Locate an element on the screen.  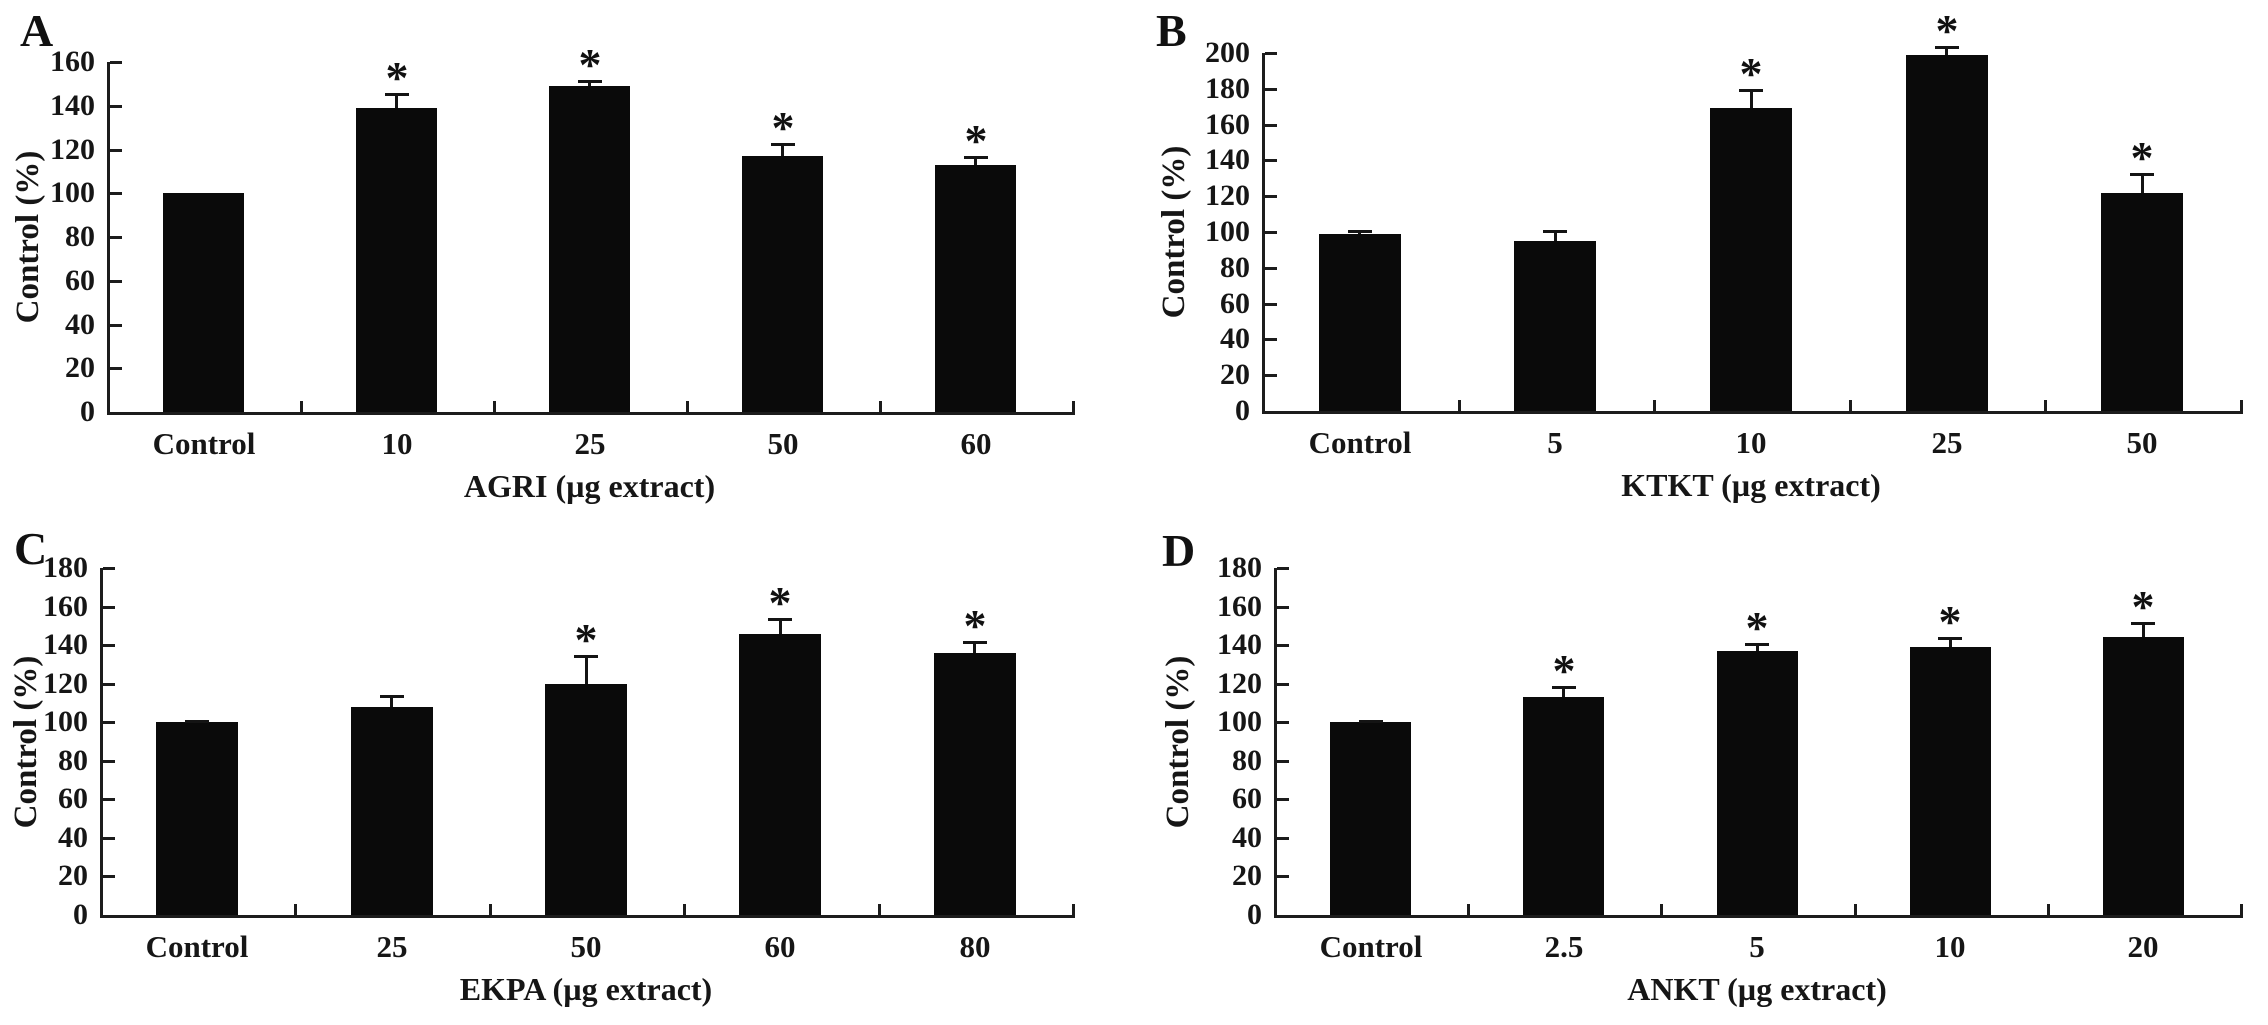
panel-label-d: D is located at coordinates (1179, 550).